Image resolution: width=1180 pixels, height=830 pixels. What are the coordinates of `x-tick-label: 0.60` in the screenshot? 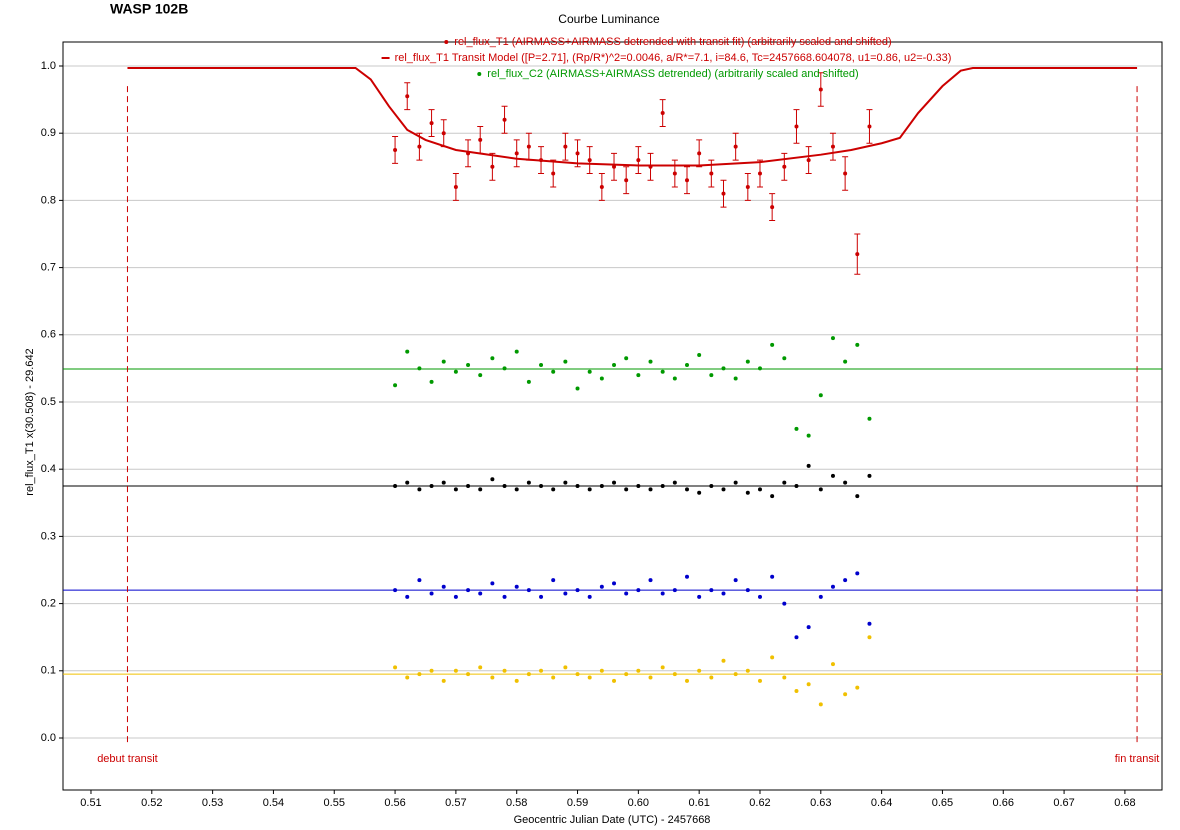 It's located at (638, 803).